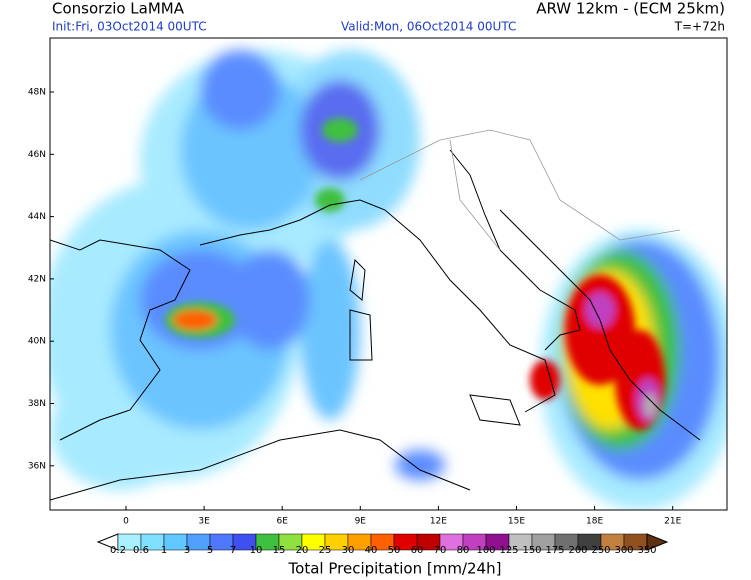  What do you see at coordinates (630, 9) in the screenshot?
I see `model: ARW 12km - (ECM 25km)` at bounding box center [630, 9].